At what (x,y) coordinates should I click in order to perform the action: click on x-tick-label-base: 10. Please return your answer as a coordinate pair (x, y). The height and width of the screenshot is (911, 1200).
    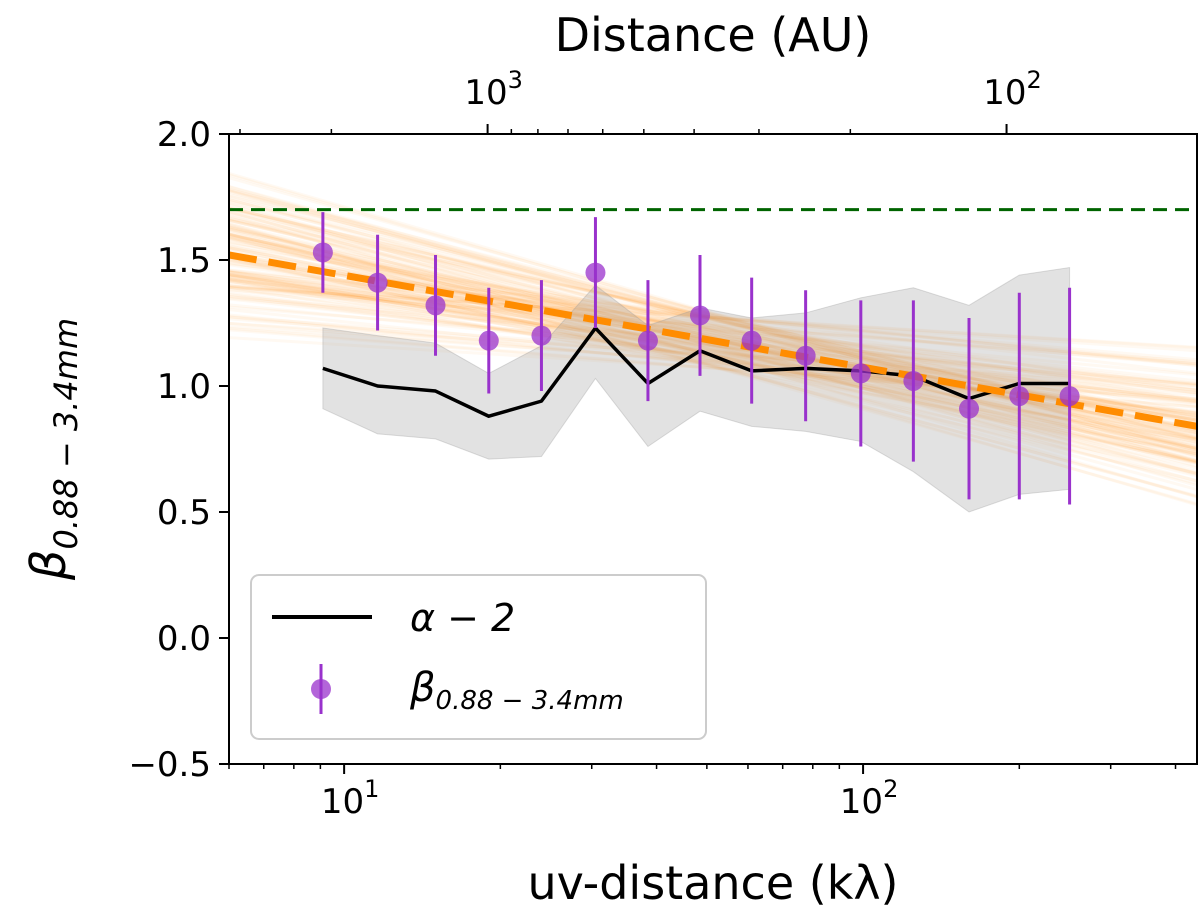
    Looking at the image, I should click on (861, 802).